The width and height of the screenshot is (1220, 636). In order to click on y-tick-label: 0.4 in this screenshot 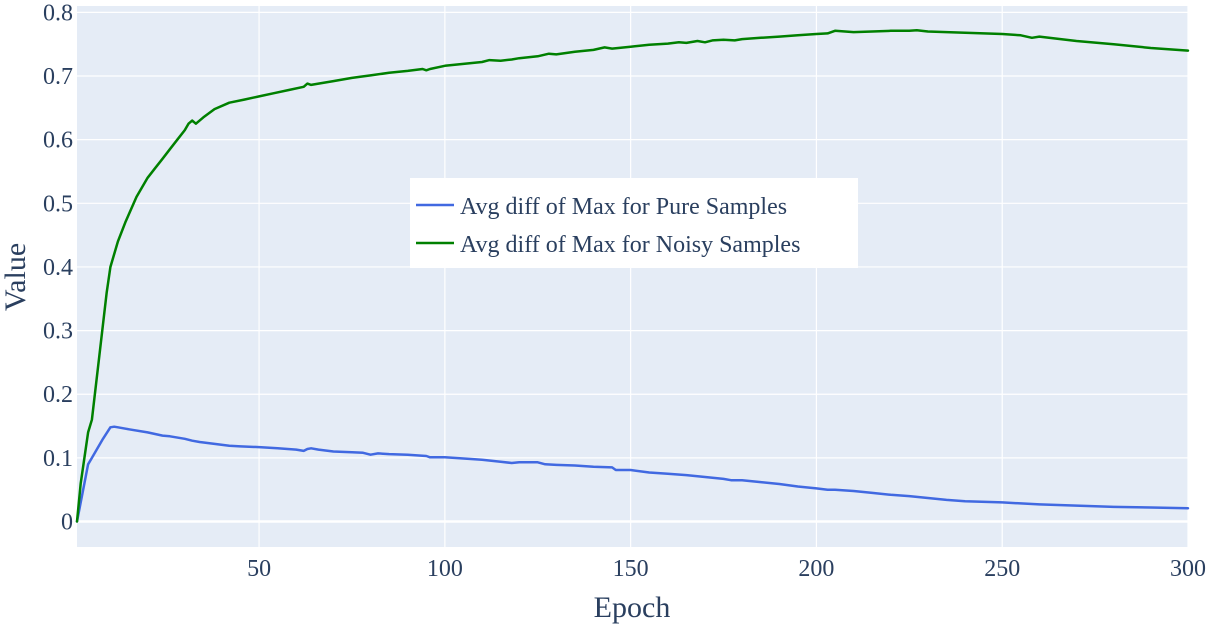, I will do `click(58, 268)`.